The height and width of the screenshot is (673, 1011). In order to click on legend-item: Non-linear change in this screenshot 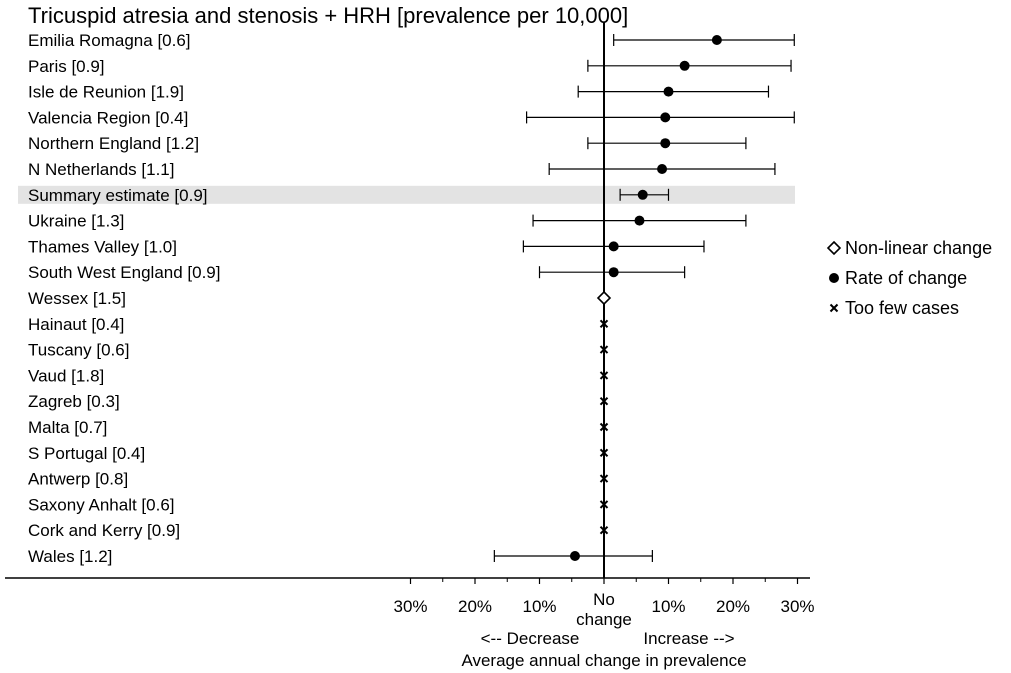, I will do `click(909, 248)`.